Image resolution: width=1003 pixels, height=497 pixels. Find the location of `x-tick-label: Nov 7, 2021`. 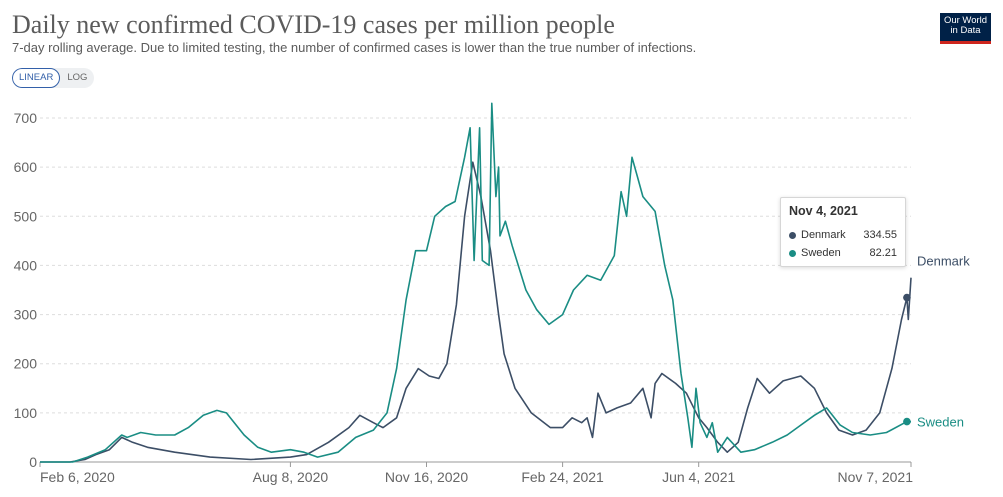

x-tick-label: Nov 7, 2021 is located at coordinates (876, 477).